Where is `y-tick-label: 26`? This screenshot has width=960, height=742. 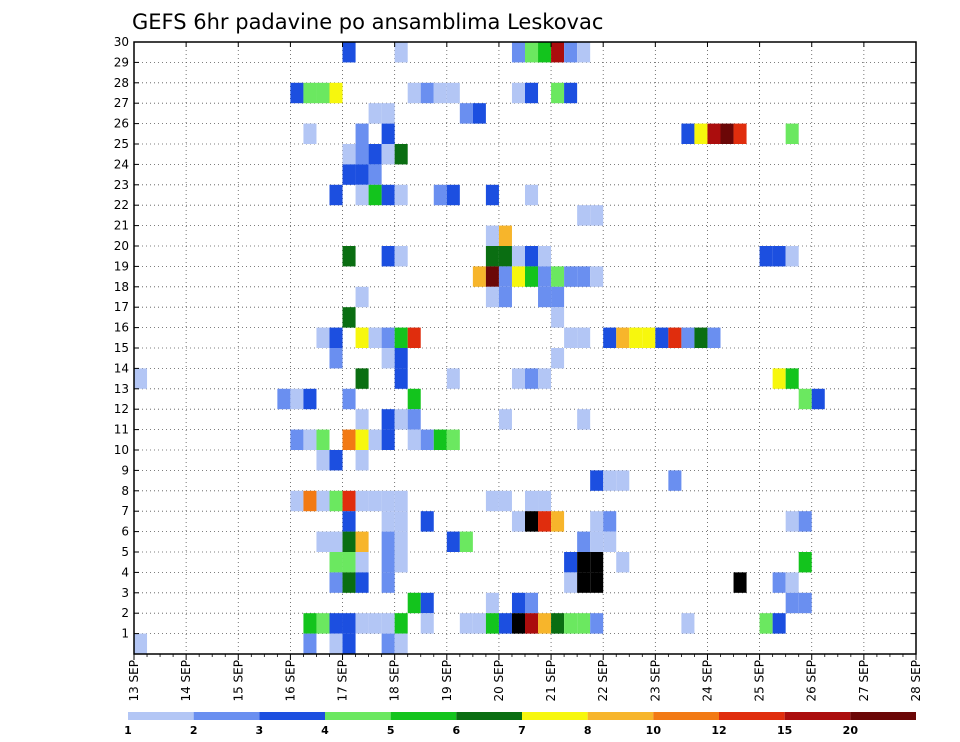
y-tick-label: 26 is located at coordinates (121, 124).